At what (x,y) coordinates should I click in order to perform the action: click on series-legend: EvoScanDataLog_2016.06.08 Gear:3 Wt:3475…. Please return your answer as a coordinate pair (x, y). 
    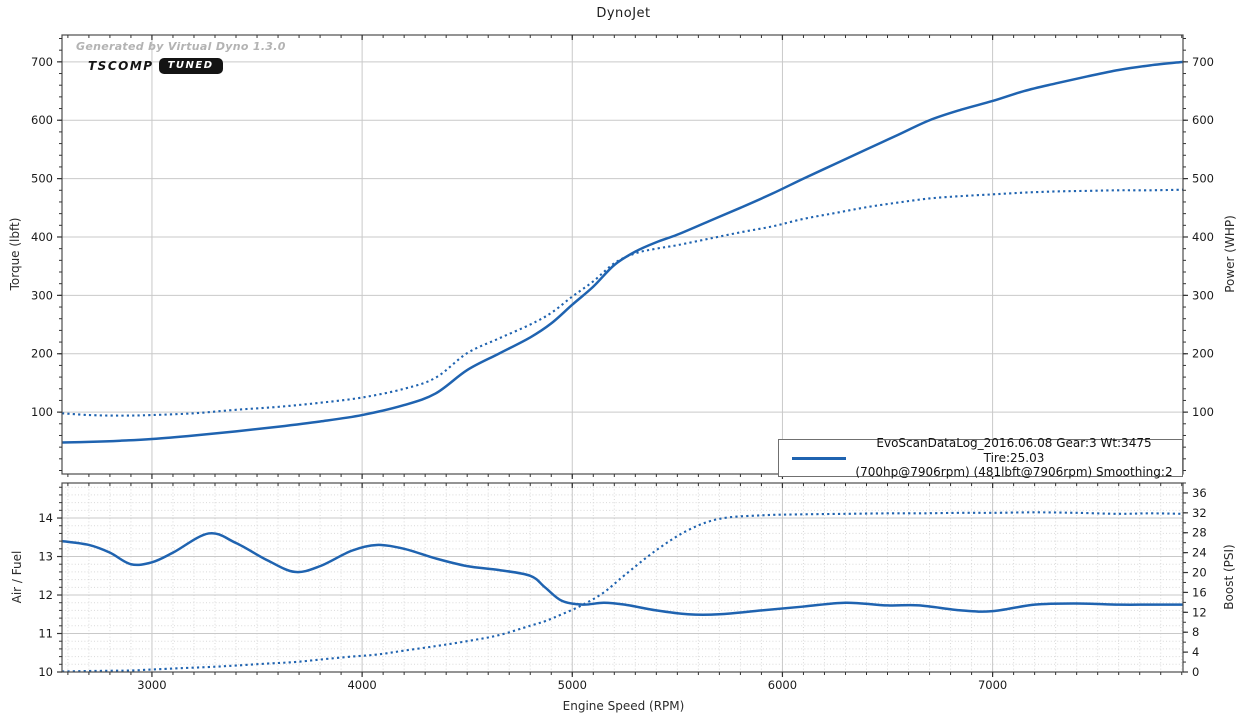
    Looking at the image, I should click on (980, 458).